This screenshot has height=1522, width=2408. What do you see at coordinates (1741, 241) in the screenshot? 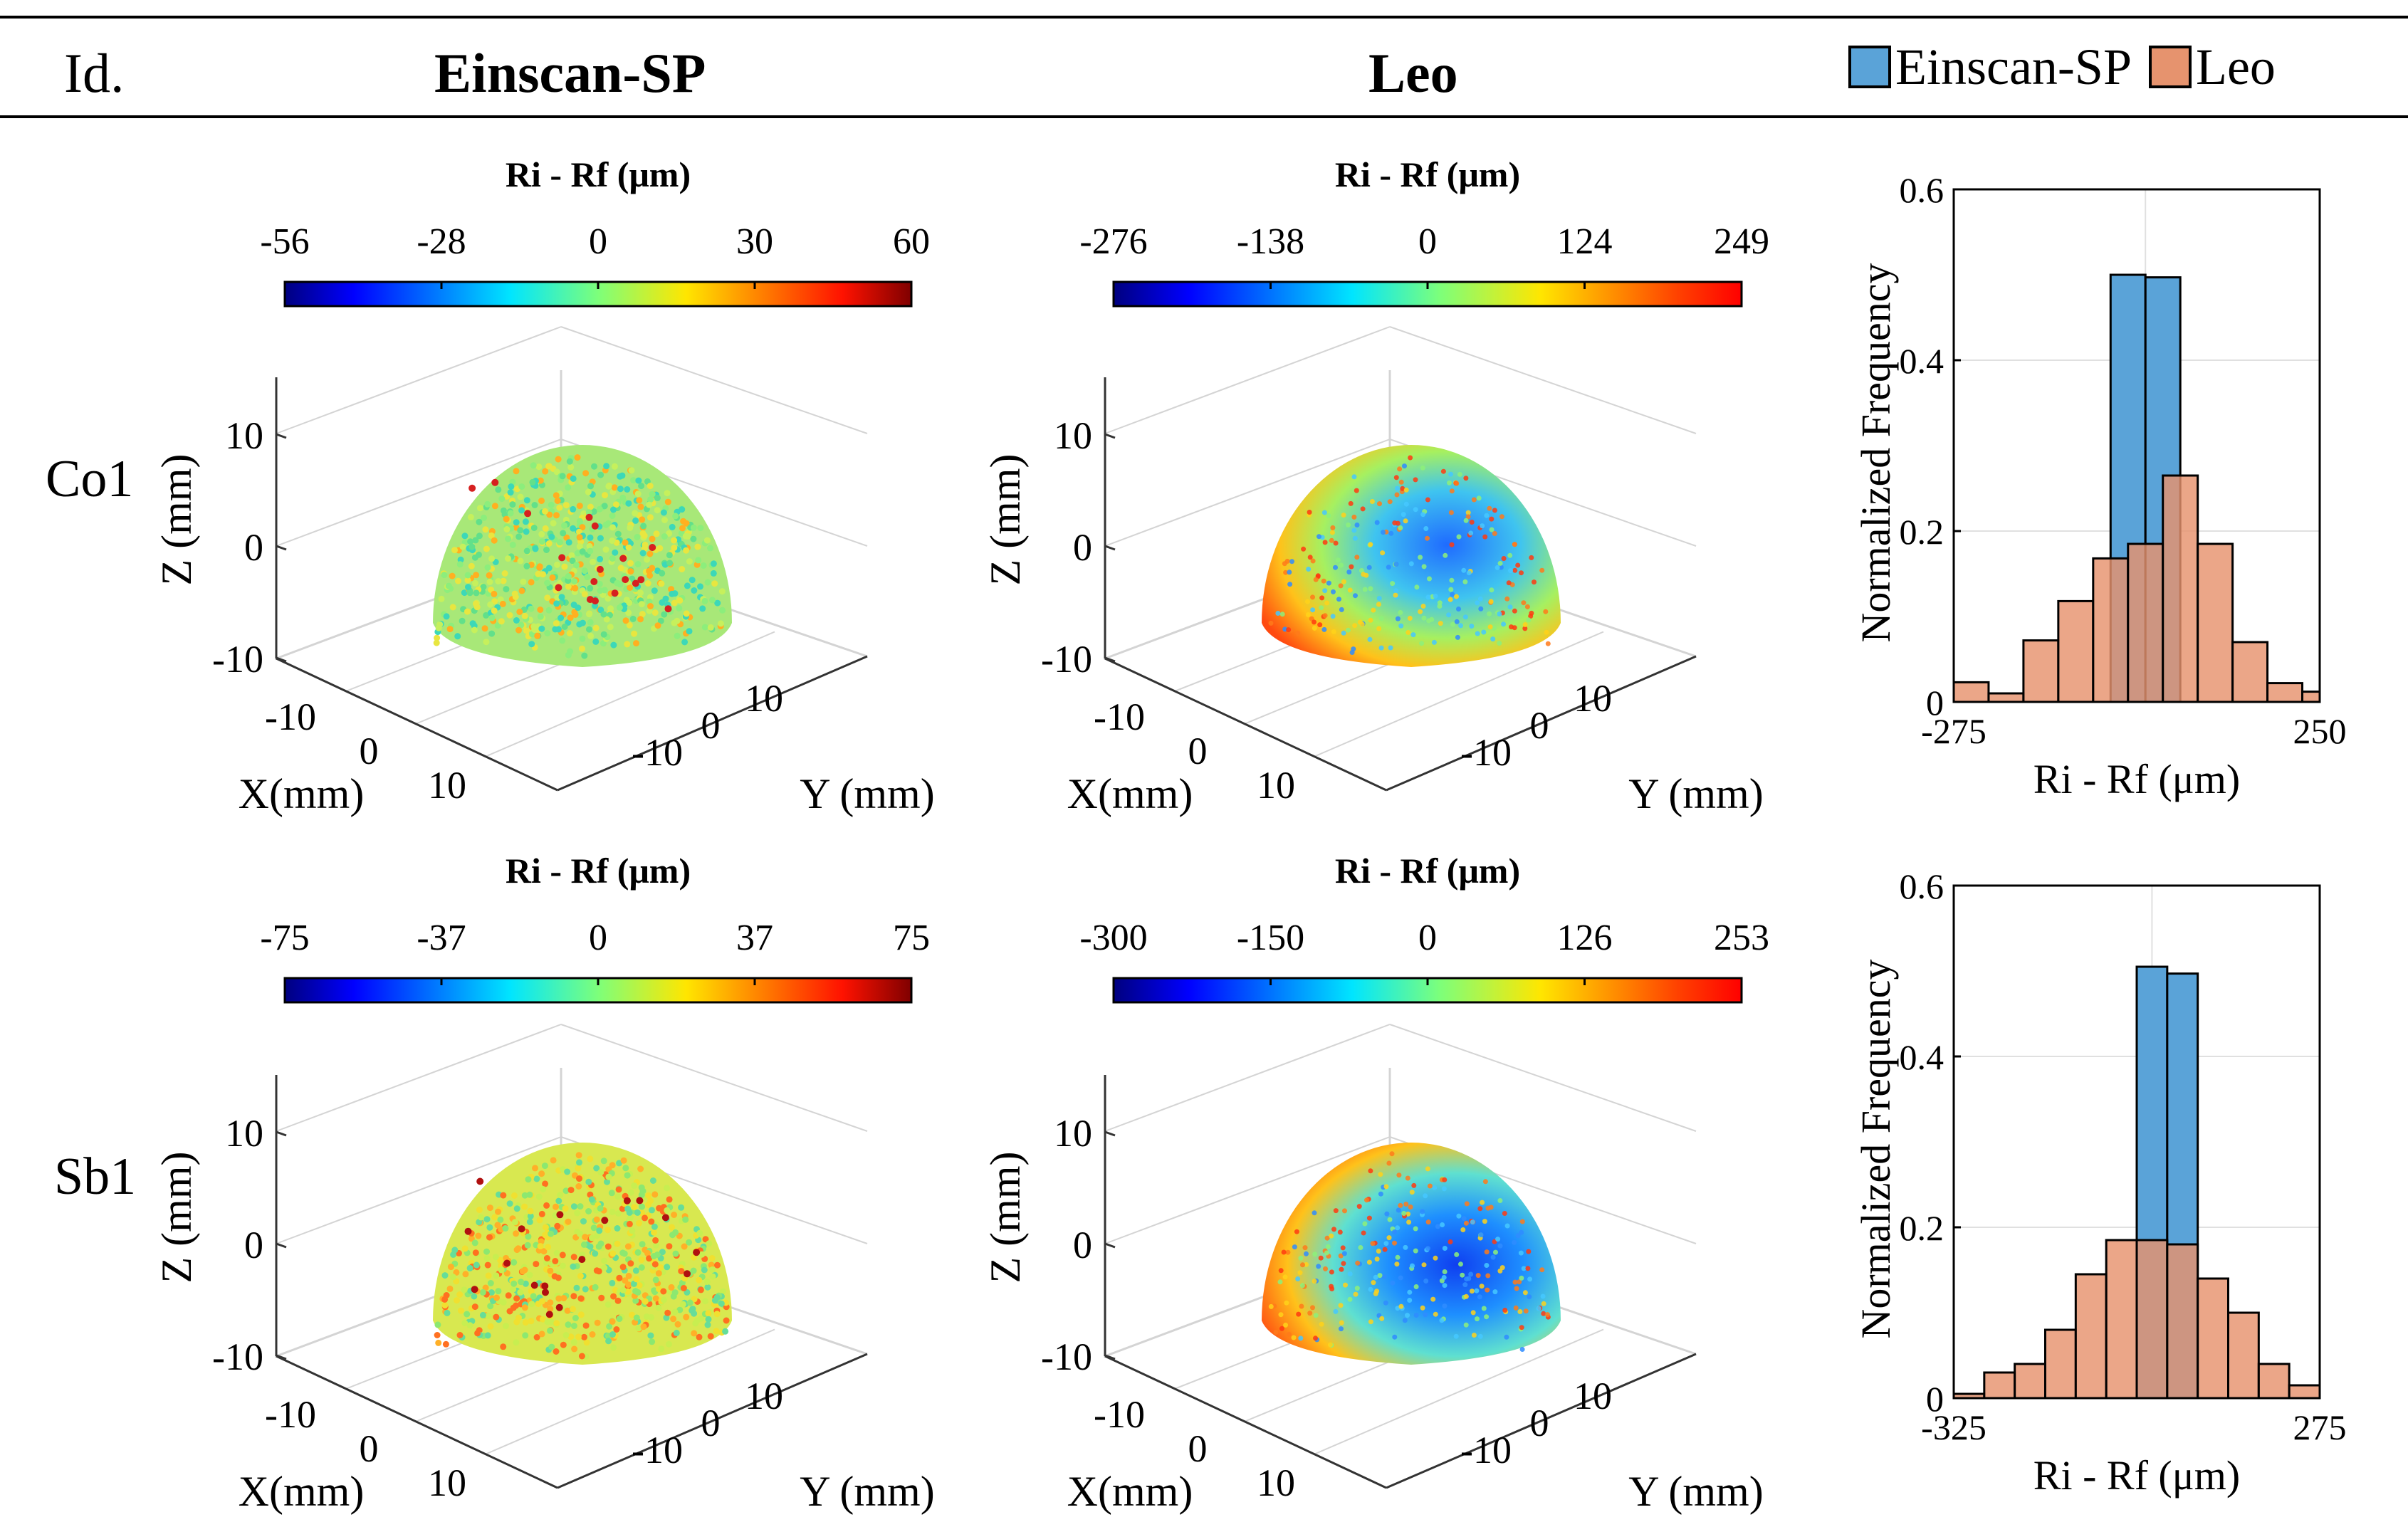
I see `colorbar-tick-label: 249` at bounding box center [1741, 241].